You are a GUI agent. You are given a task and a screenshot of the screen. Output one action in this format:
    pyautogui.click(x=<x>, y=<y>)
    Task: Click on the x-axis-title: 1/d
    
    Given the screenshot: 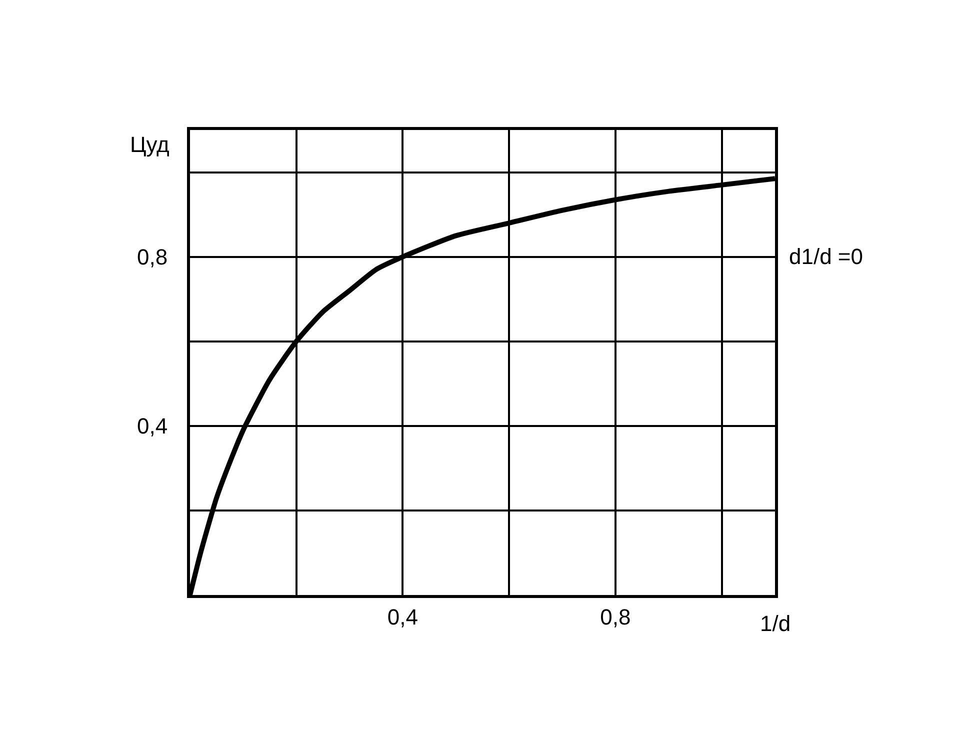 What is the action you would take?
    pyautogui.click(x=775, y=623)
    